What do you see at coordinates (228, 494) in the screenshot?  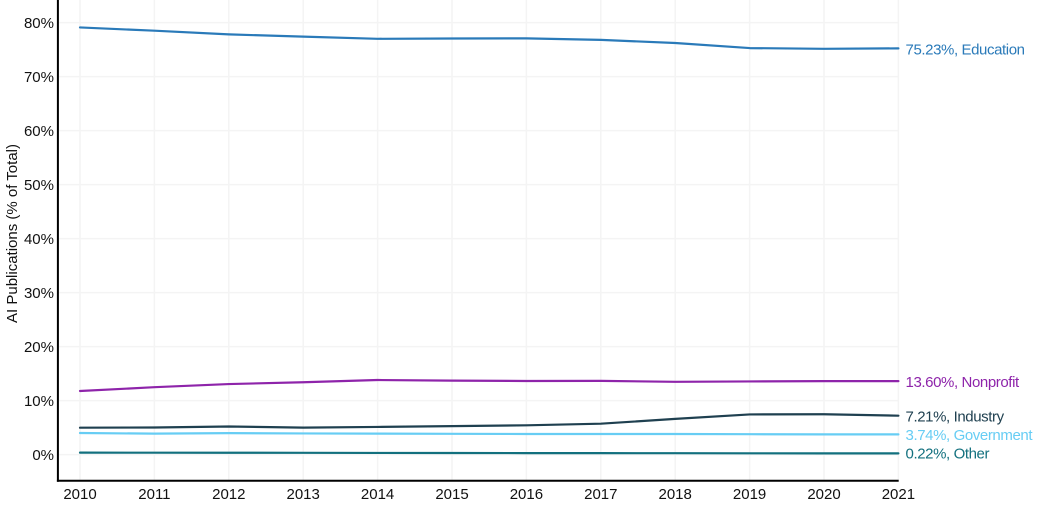 I see `svg-text: 2012` at bounding box center [228, 494].